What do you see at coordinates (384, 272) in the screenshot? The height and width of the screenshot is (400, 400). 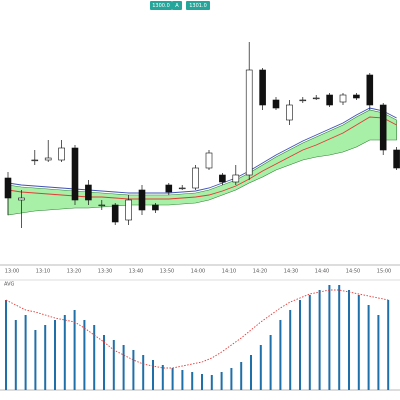 I see `x-tick-label: 15:00` at bounding box center [384, 272].